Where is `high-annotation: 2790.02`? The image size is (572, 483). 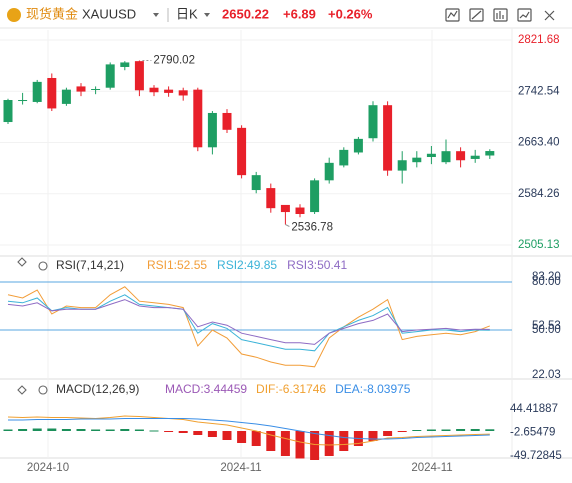 high-annotation: 2790.02 is located at coordinates (174, 61).